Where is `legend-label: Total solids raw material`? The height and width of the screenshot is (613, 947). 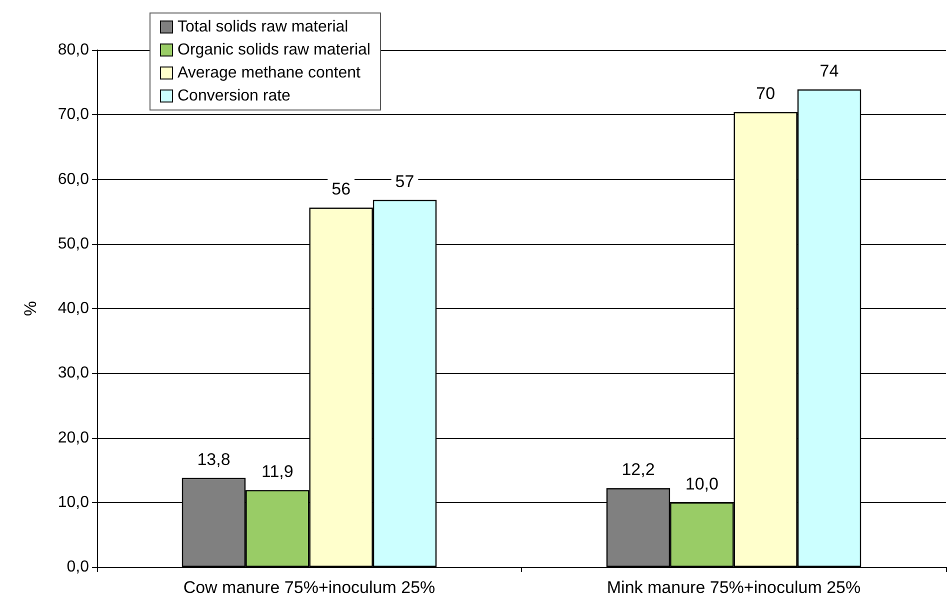 legend-label: Total solids raw material is located at coordinates (263, 27).